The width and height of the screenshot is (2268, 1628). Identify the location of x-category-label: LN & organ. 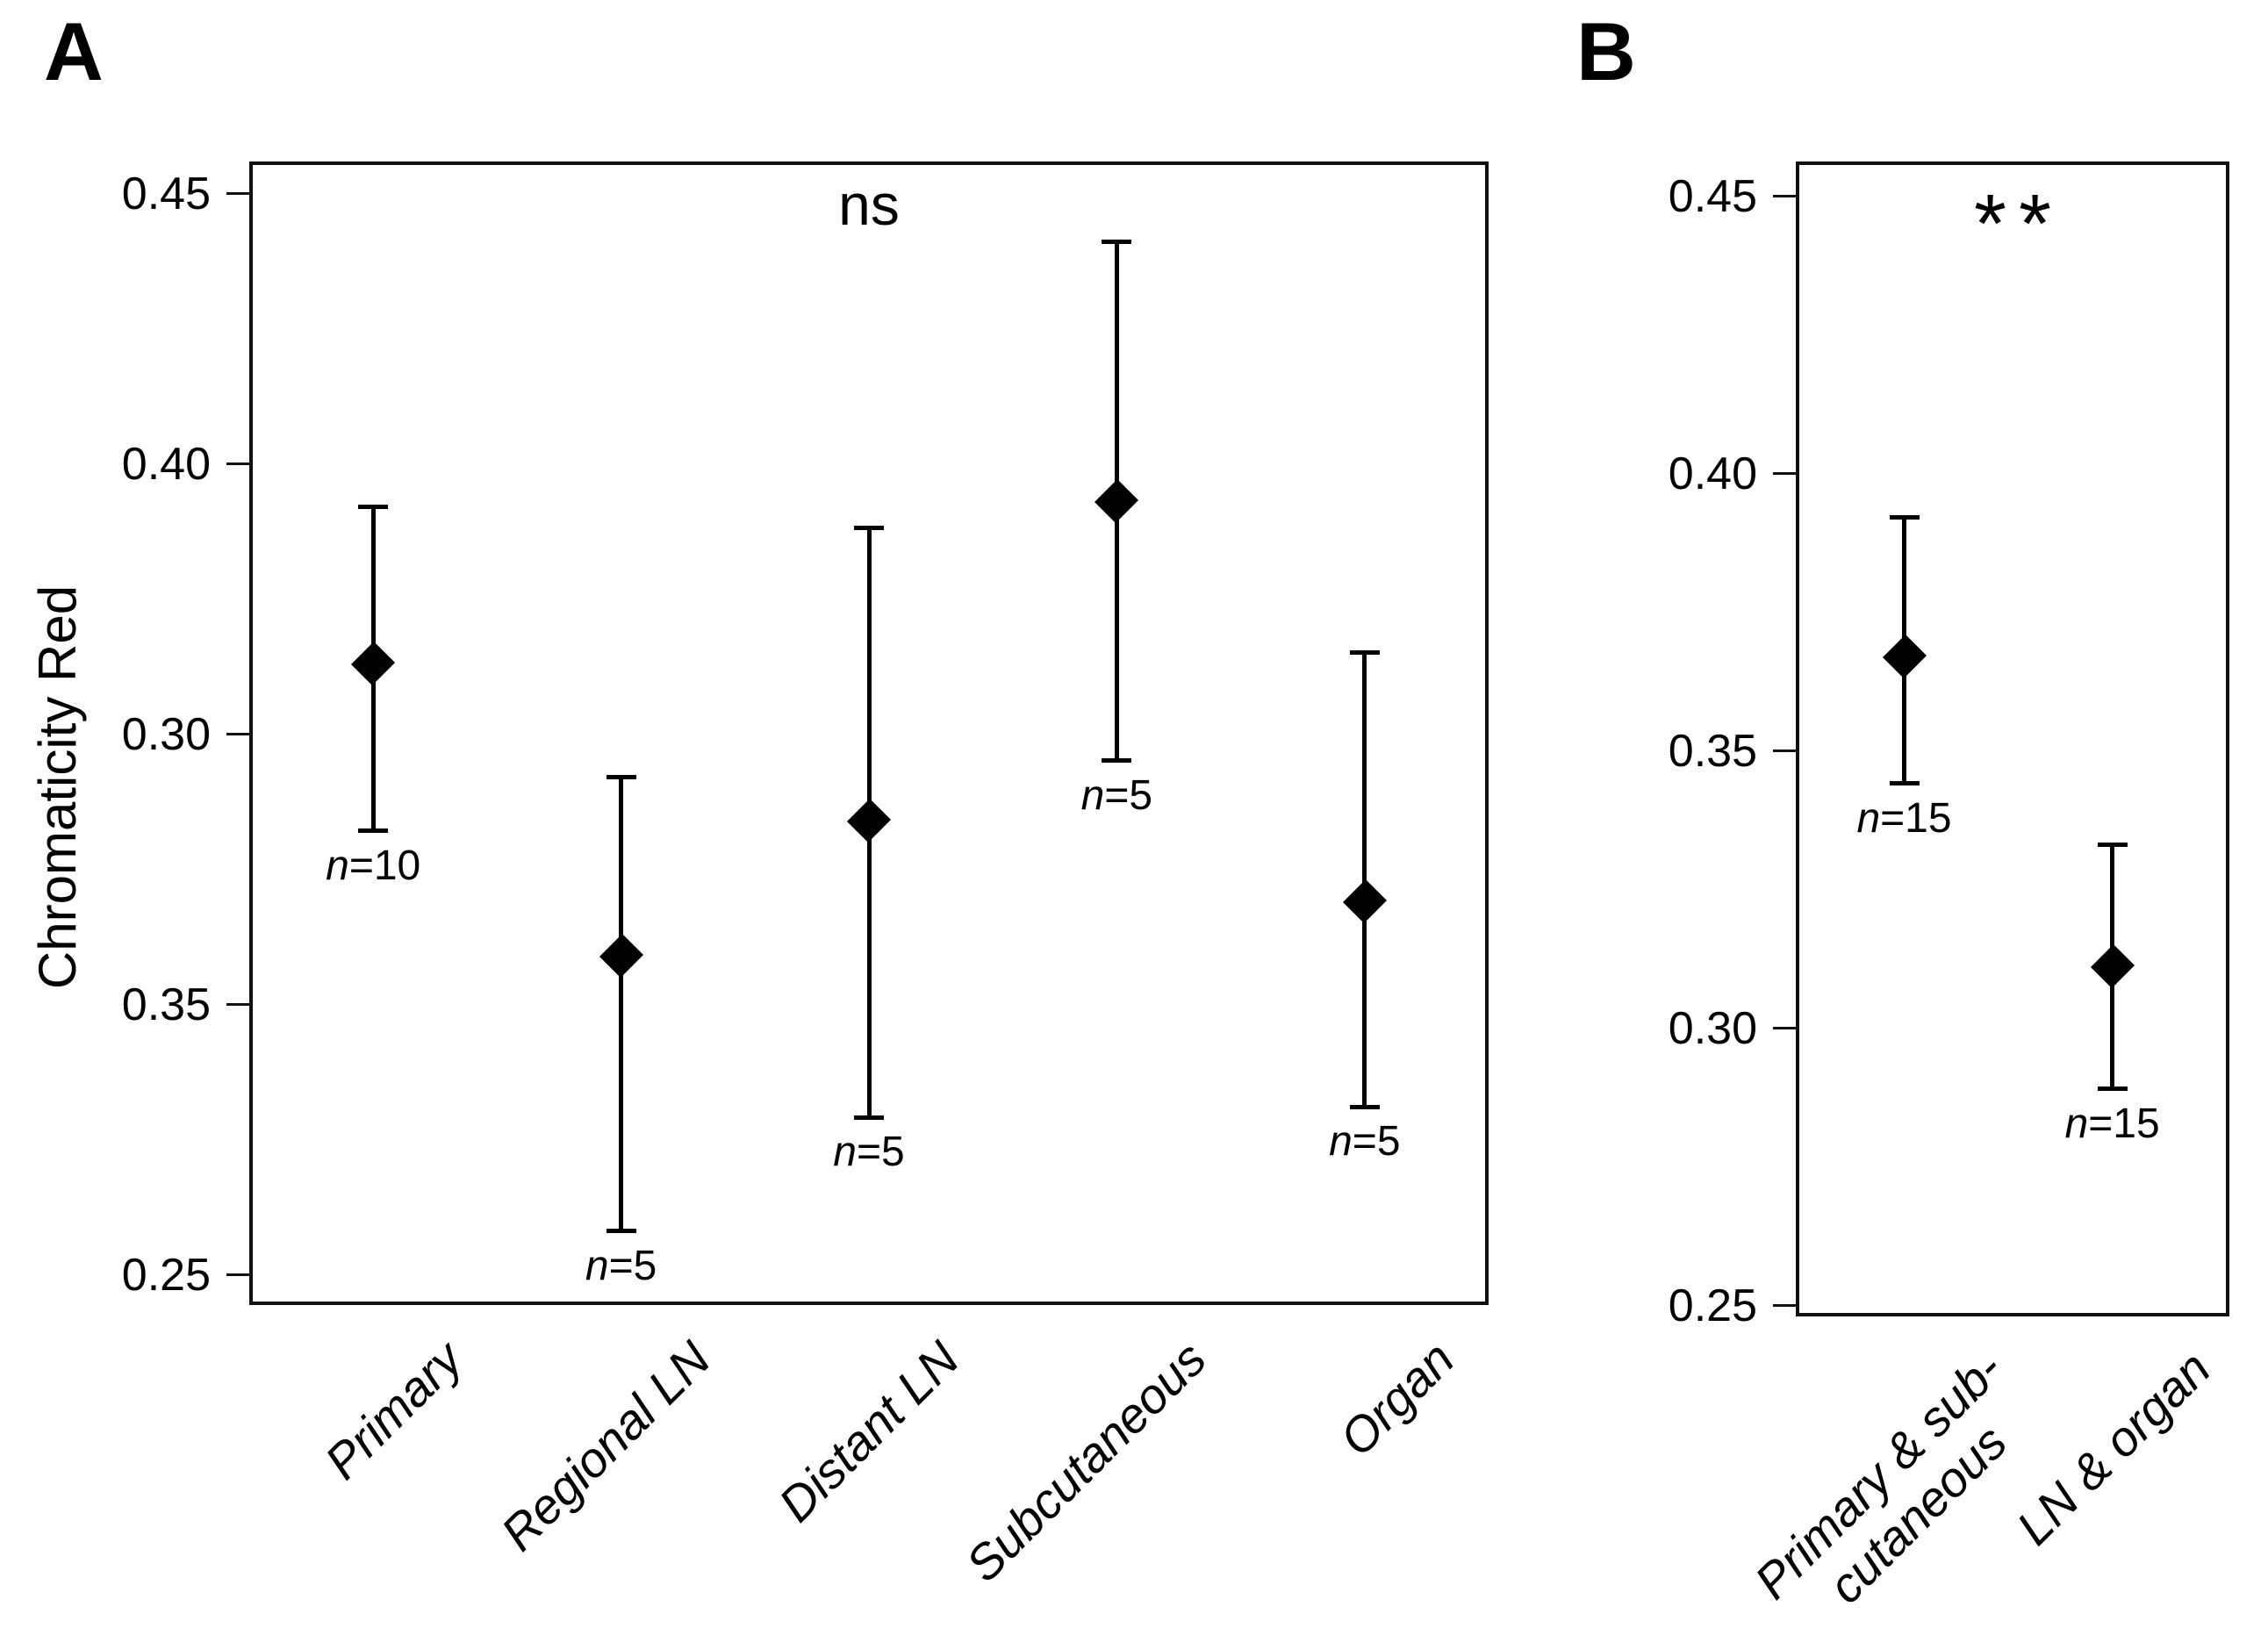
(2113, 1448).